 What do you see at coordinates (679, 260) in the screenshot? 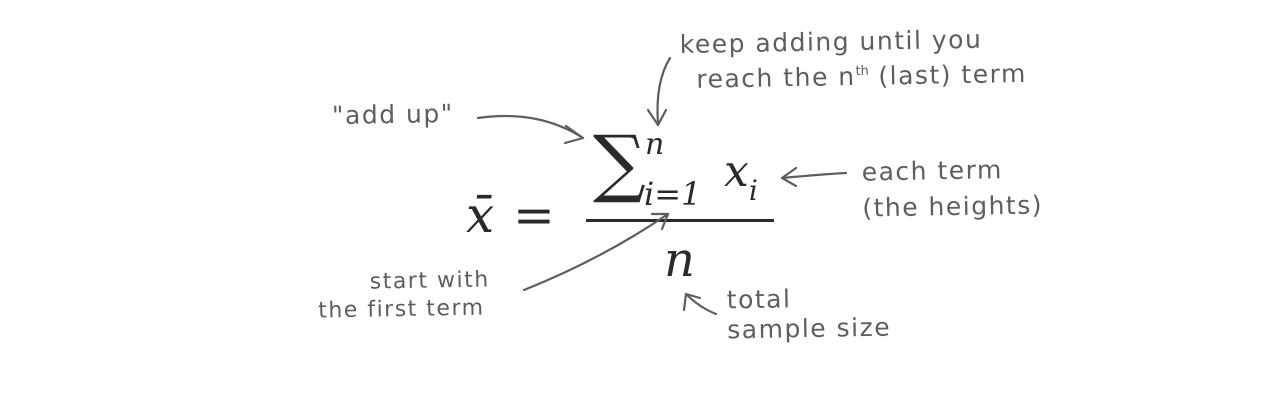
I see `denominator: n` at bounding box center [679, 260].